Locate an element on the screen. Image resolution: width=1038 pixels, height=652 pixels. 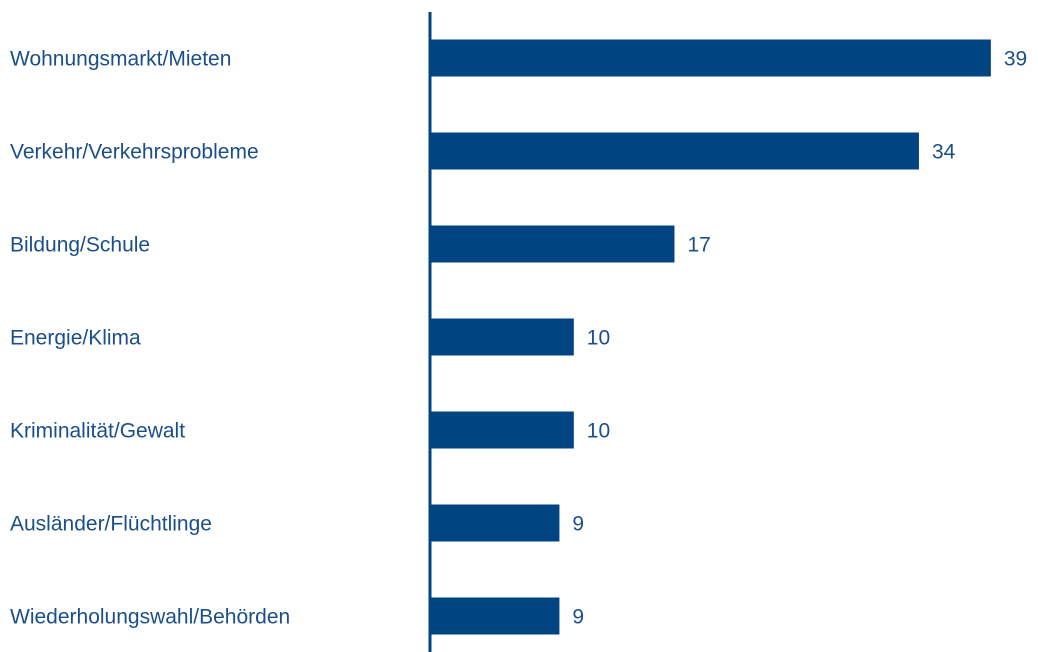
value-label: 17 is located at coordinates (698, 245).